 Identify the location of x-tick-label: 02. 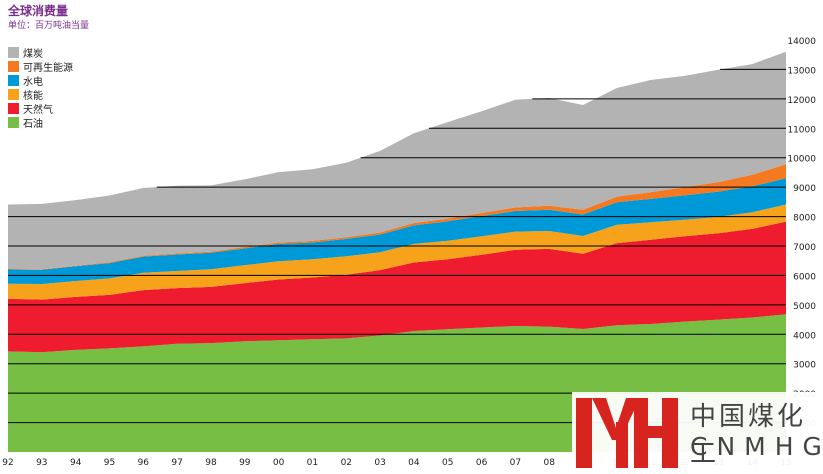
(346, 463).